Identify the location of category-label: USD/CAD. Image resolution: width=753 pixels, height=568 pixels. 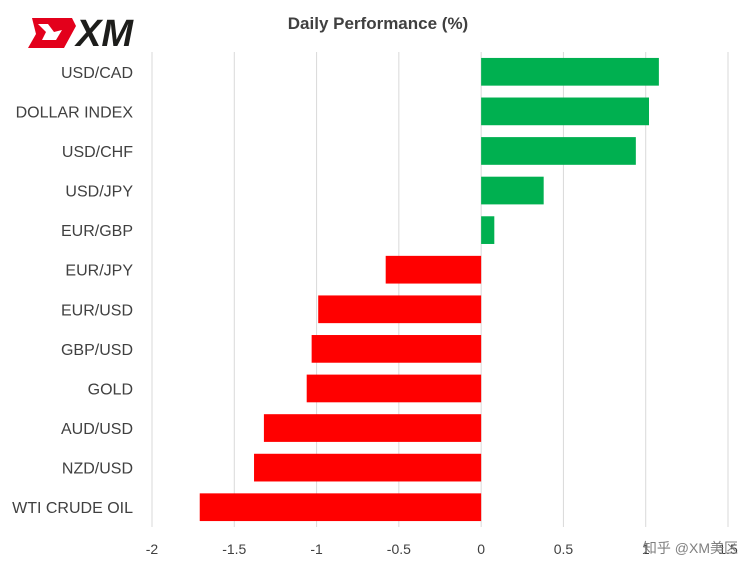
(97, 73).